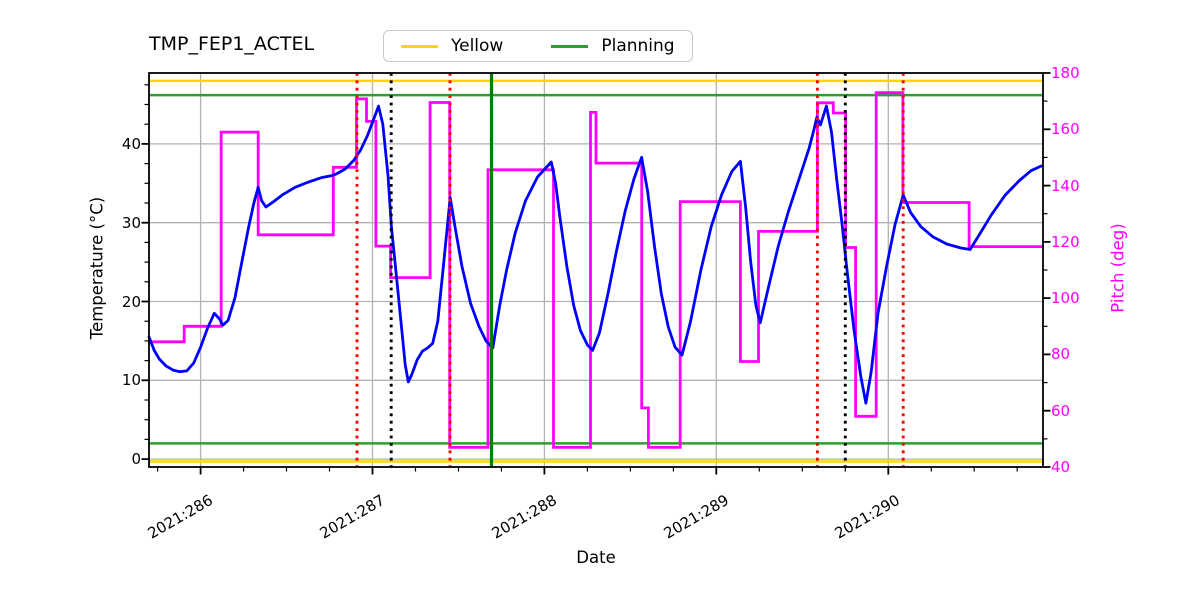 This screenshot has width=1200, height=600. What do you see at coordinates (1065, 241) in the screenshot?
I see `y-right-tick-label: 120` at bounding box center [1065, 241].